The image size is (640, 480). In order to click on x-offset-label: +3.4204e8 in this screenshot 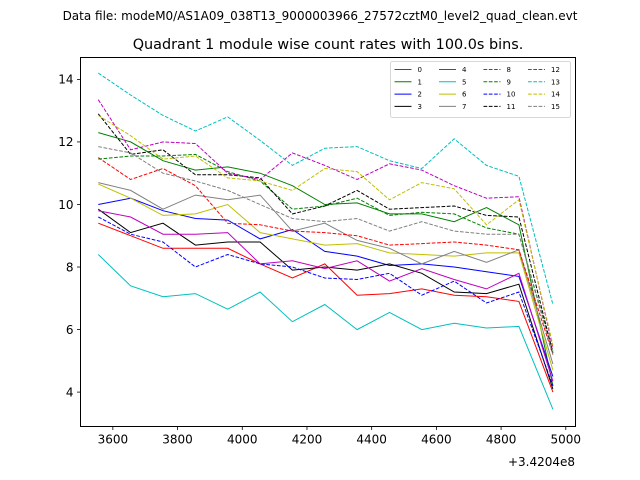, I will do `click(541, 462)`.